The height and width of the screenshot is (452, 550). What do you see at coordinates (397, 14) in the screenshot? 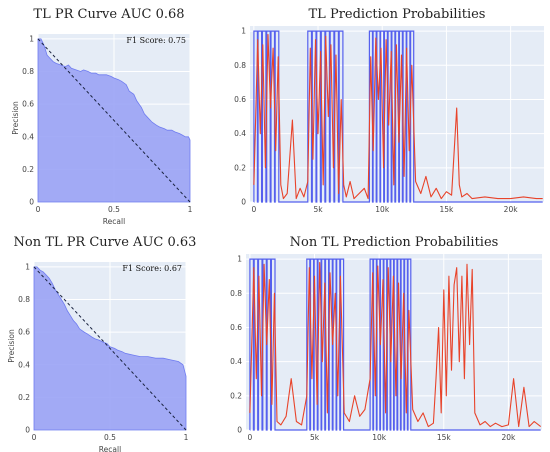
I see `chart-title: TL Prediction Probabilities` at bounding box center [397, 14].